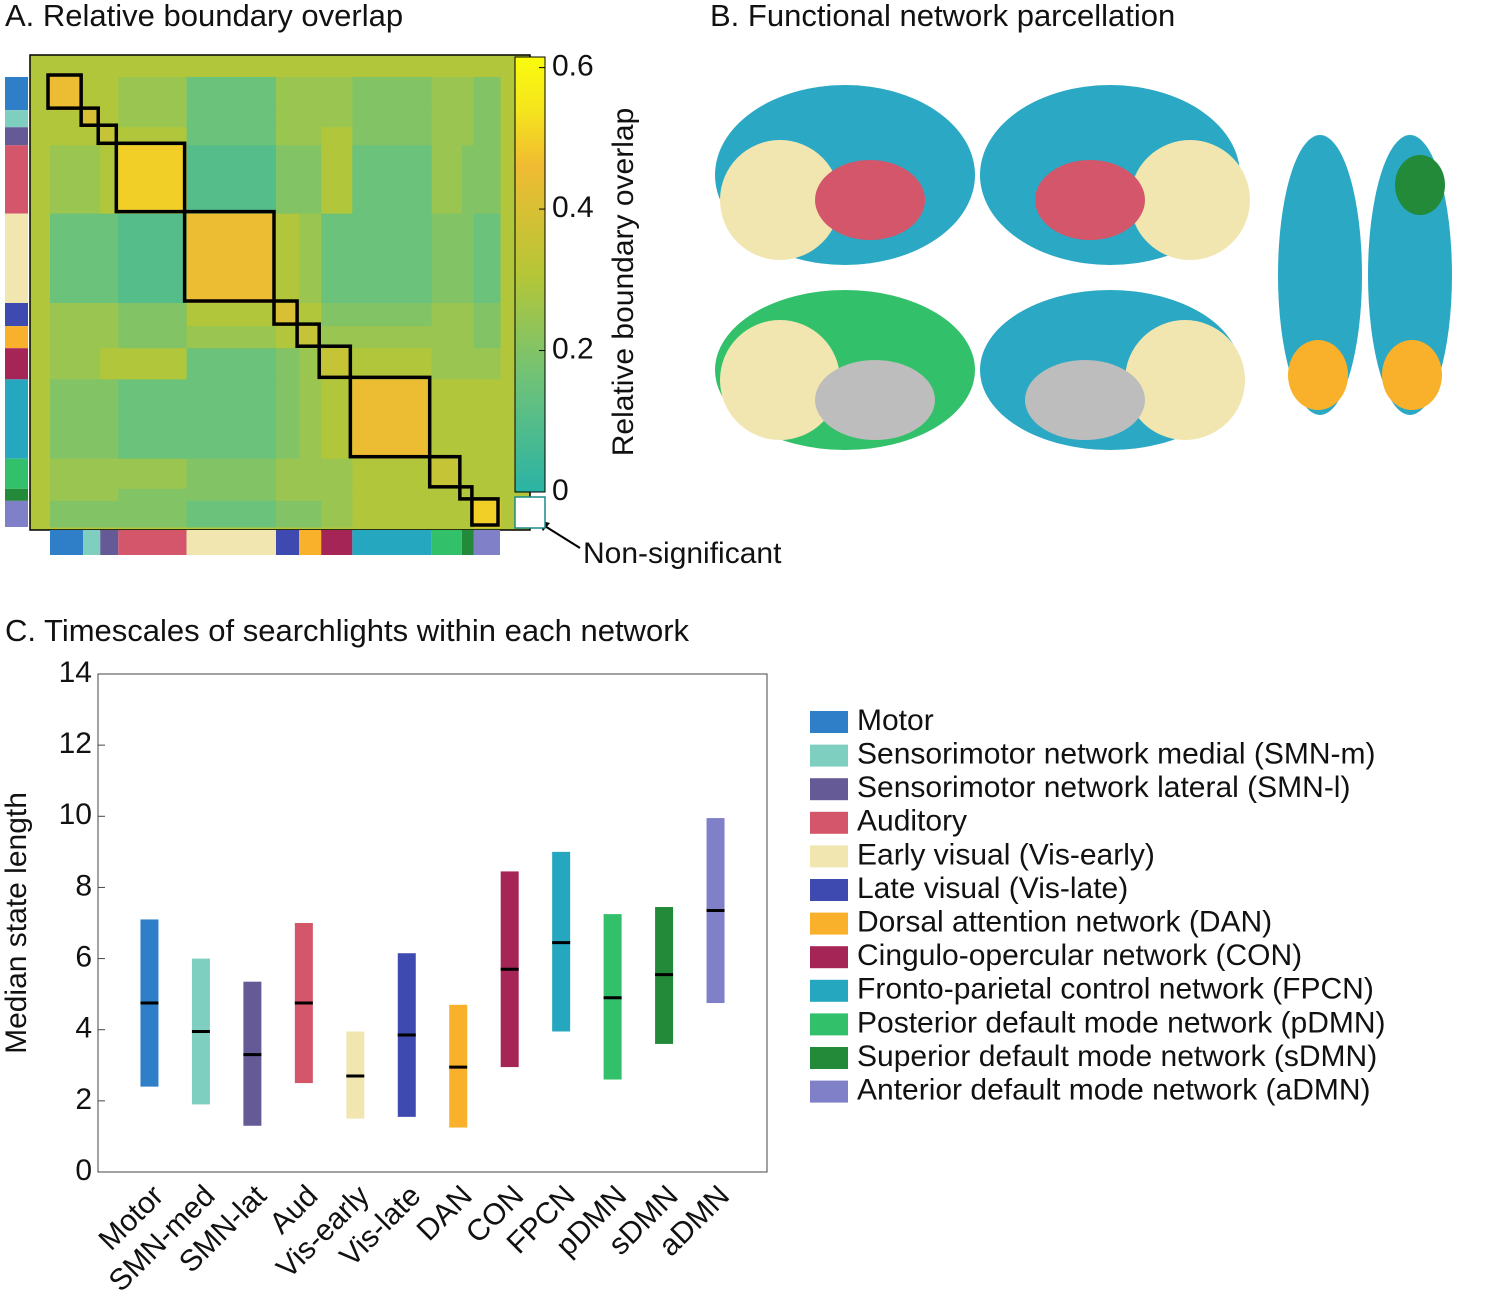 This screenshot has width=1500, height=1302. What do you see at coordinates (83, 885) in the screenshot?
I see `y-tick-label: 8` at bounding box center [83, 885].